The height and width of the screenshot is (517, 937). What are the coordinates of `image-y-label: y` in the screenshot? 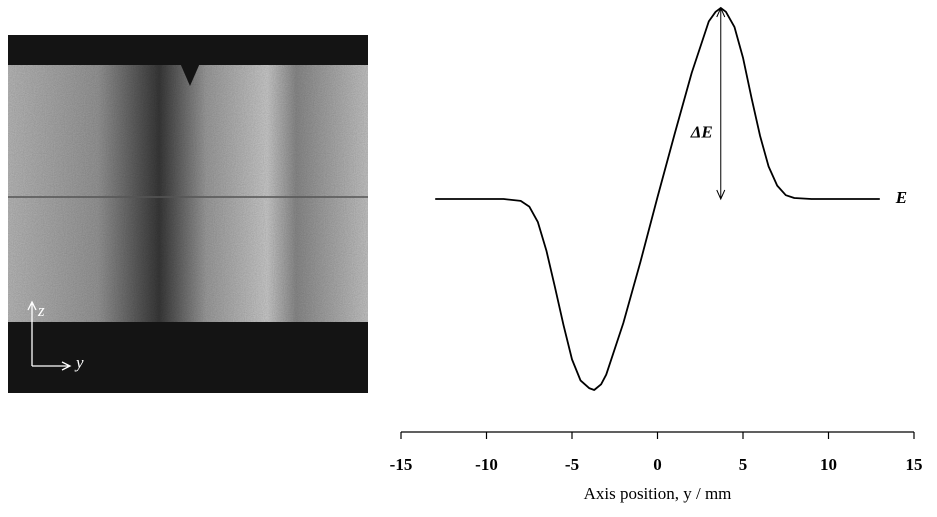 It's located at (79, 362).